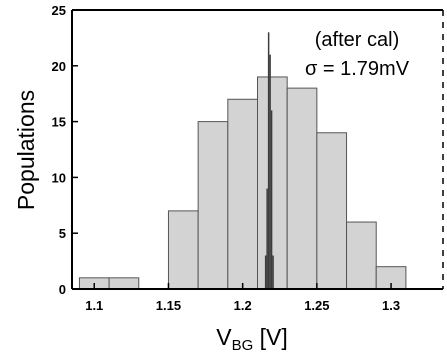 The image size is (447, 361). What do you see at coordinates (316, 305) in the screenshot?
I see `x-tick-label-3: 1.25` at bounding box center [316, 305].